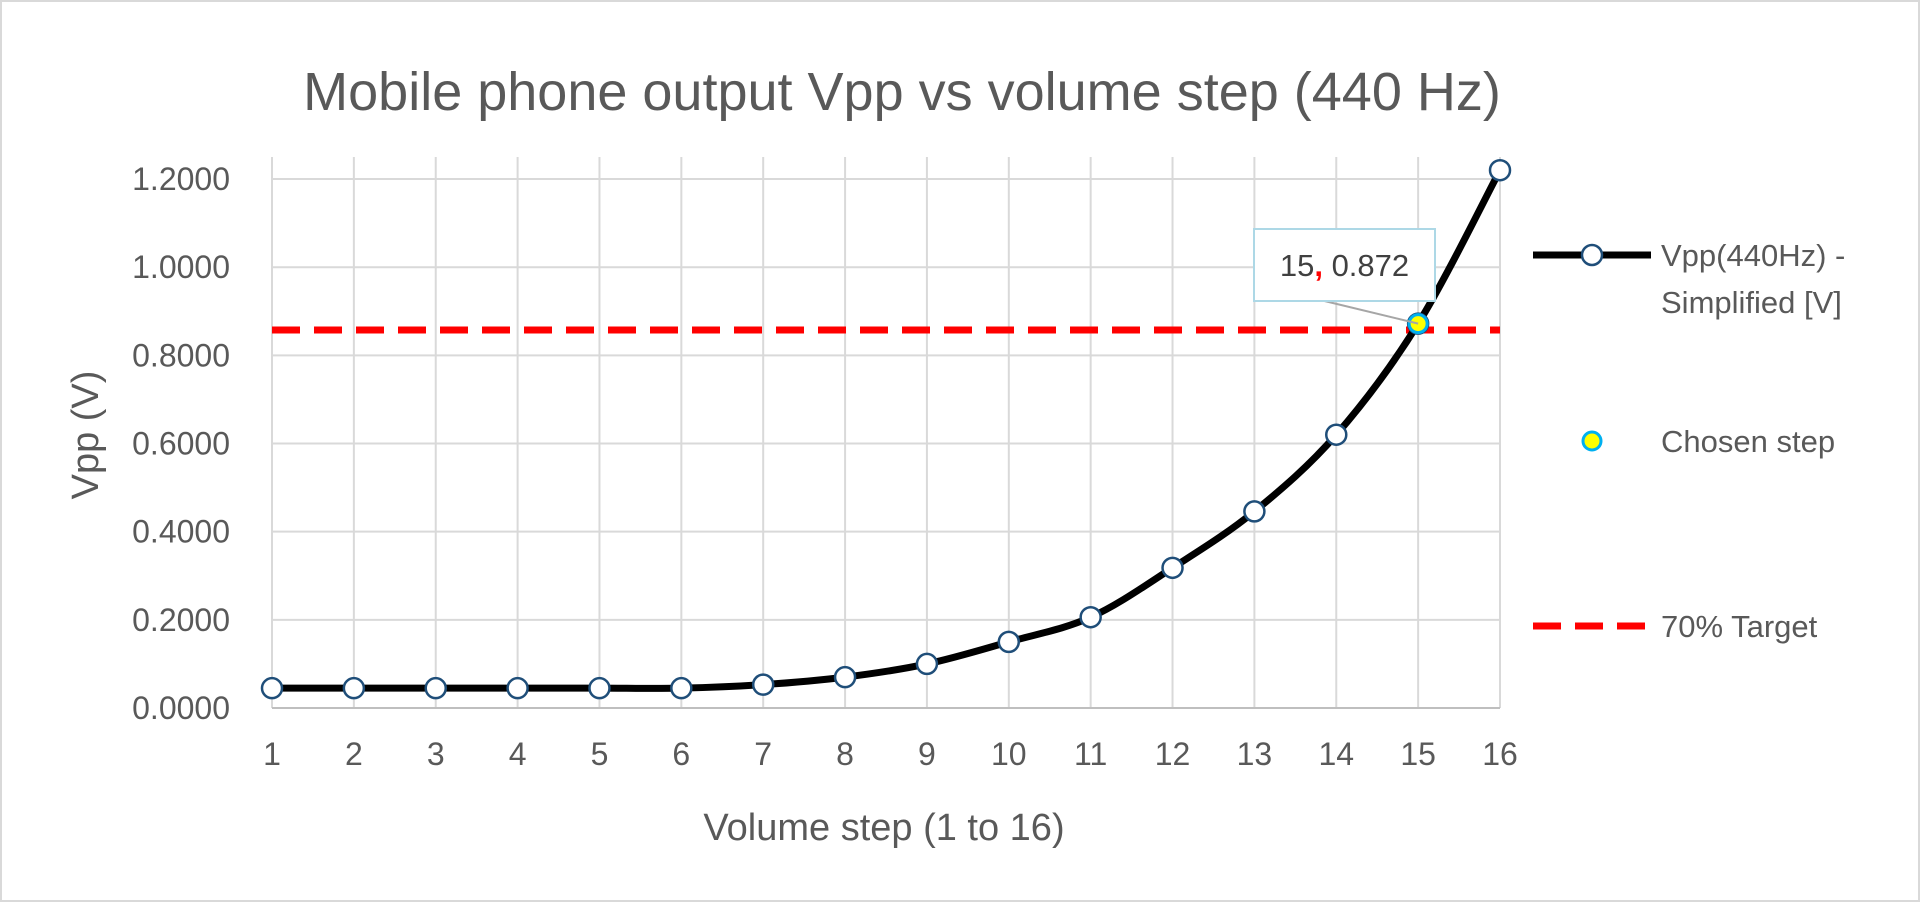 The width and height of the screenshot is (1920, 905). What do you see at coordinates (1739, 626) in the screenshot?
I see `legend-label-target: 70% Target` at bounding box center [1739, 626].